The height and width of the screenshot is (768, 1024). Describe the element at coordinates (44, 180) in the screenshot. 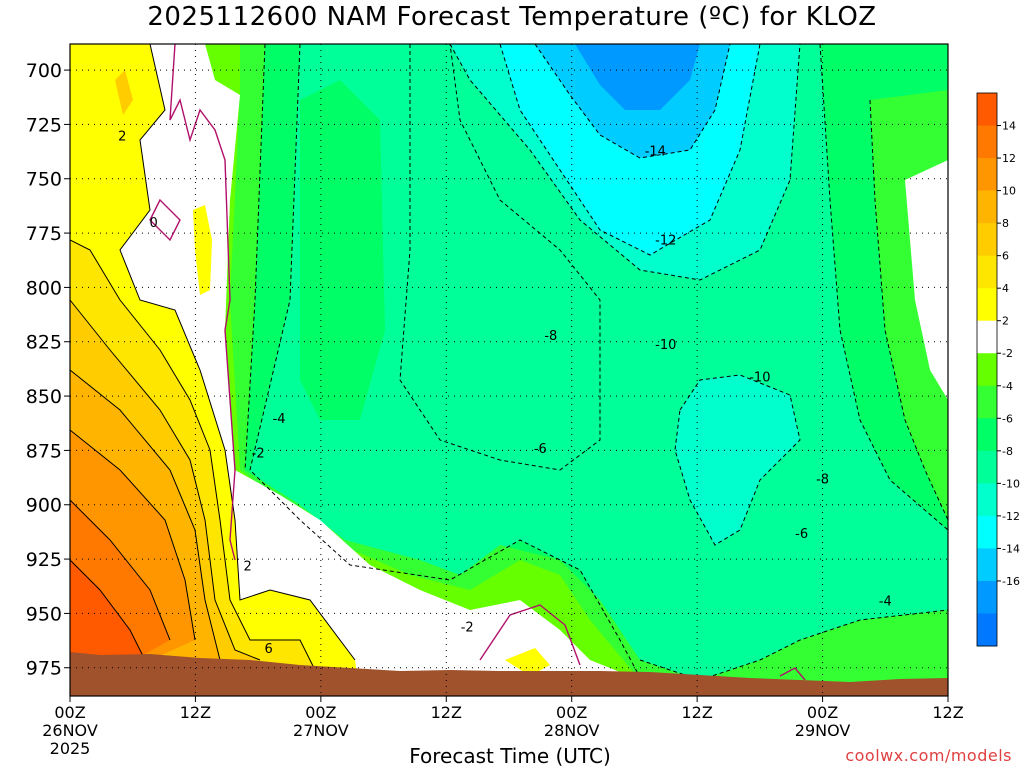

I see `y-tick-label: 750` at that location.